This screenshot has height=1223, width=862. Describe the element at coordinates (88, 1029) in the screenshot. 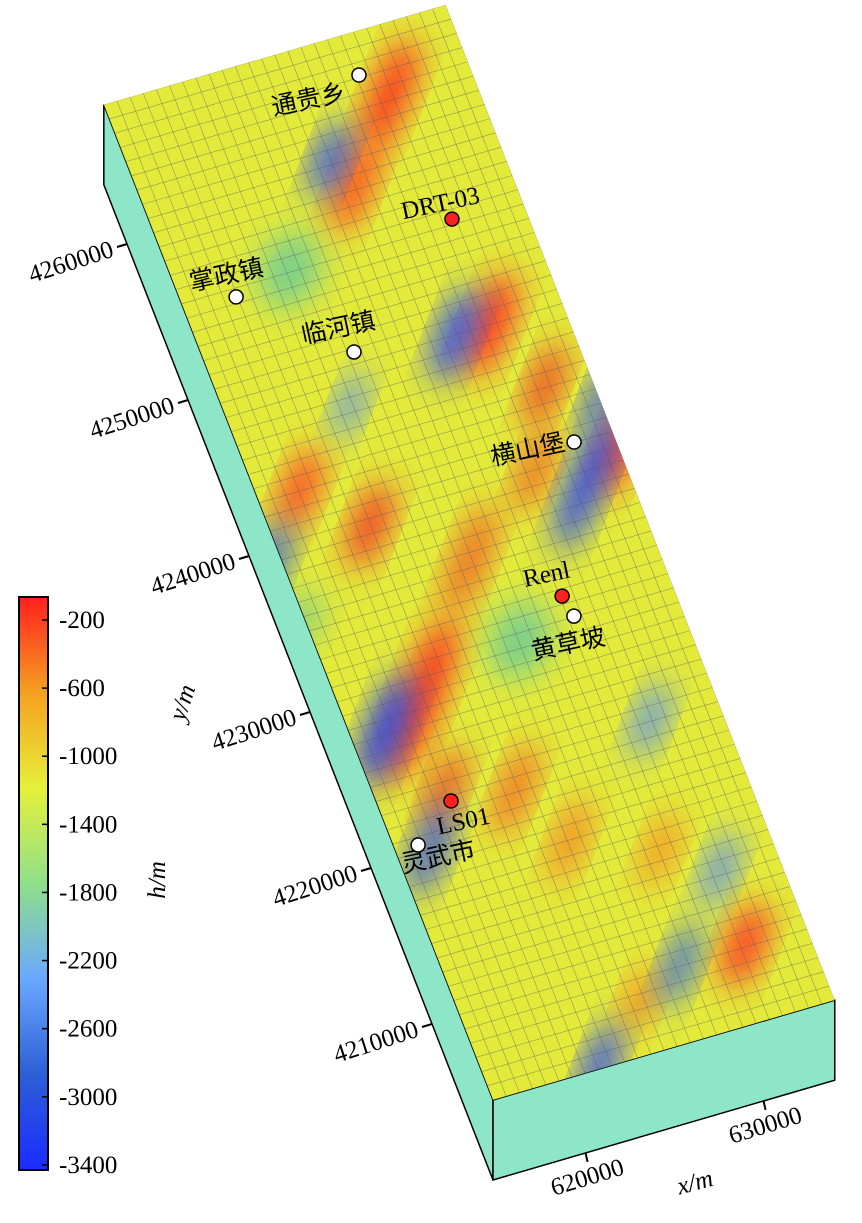

I see `colorbar-tick-label: -2600` at that location.